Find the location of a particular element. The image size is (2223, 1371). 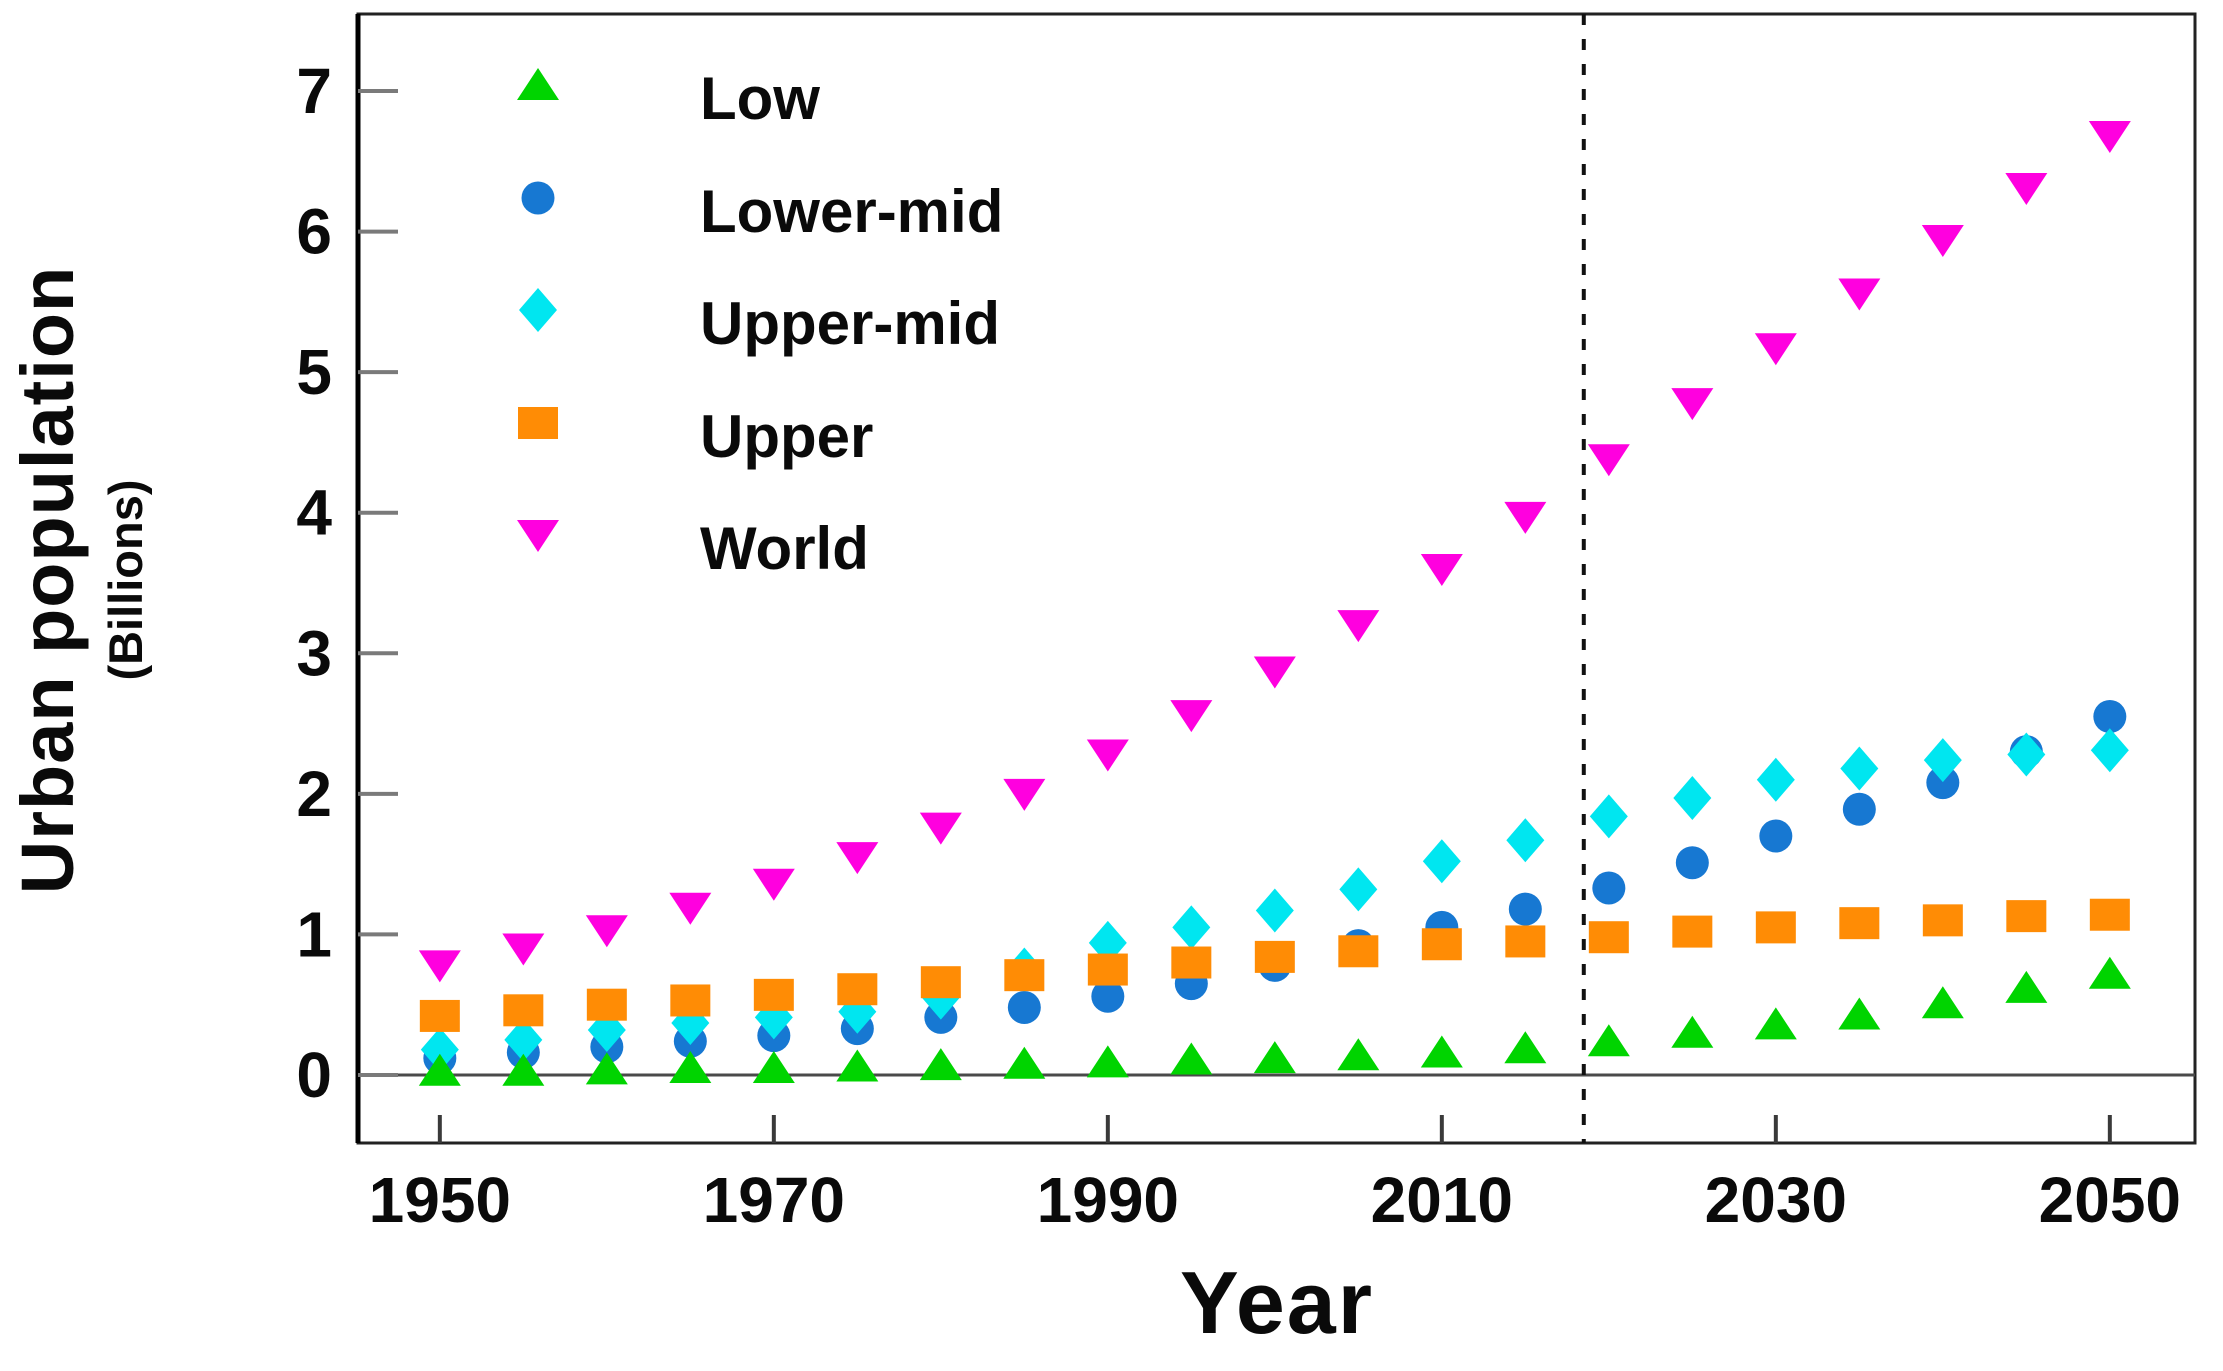

x-axis-title: Year is located at coordinates (1277, 1302).